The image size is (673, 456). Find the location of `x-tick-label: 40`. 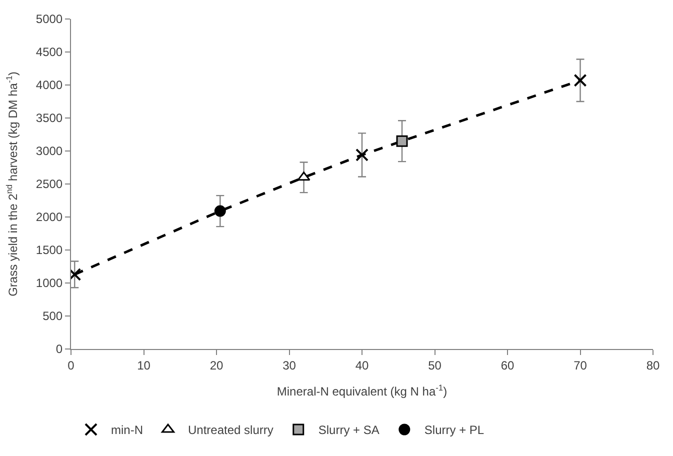

x-tick-label: 40 is located at coordinates (362, 365).